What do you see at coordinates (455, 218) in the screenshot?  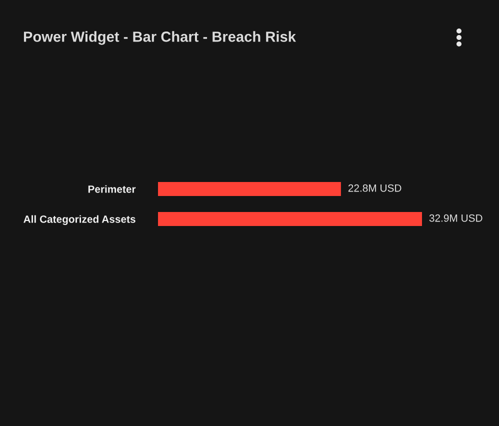 I see `data-label: 32.9M USD` at bounding box center [455, 218].